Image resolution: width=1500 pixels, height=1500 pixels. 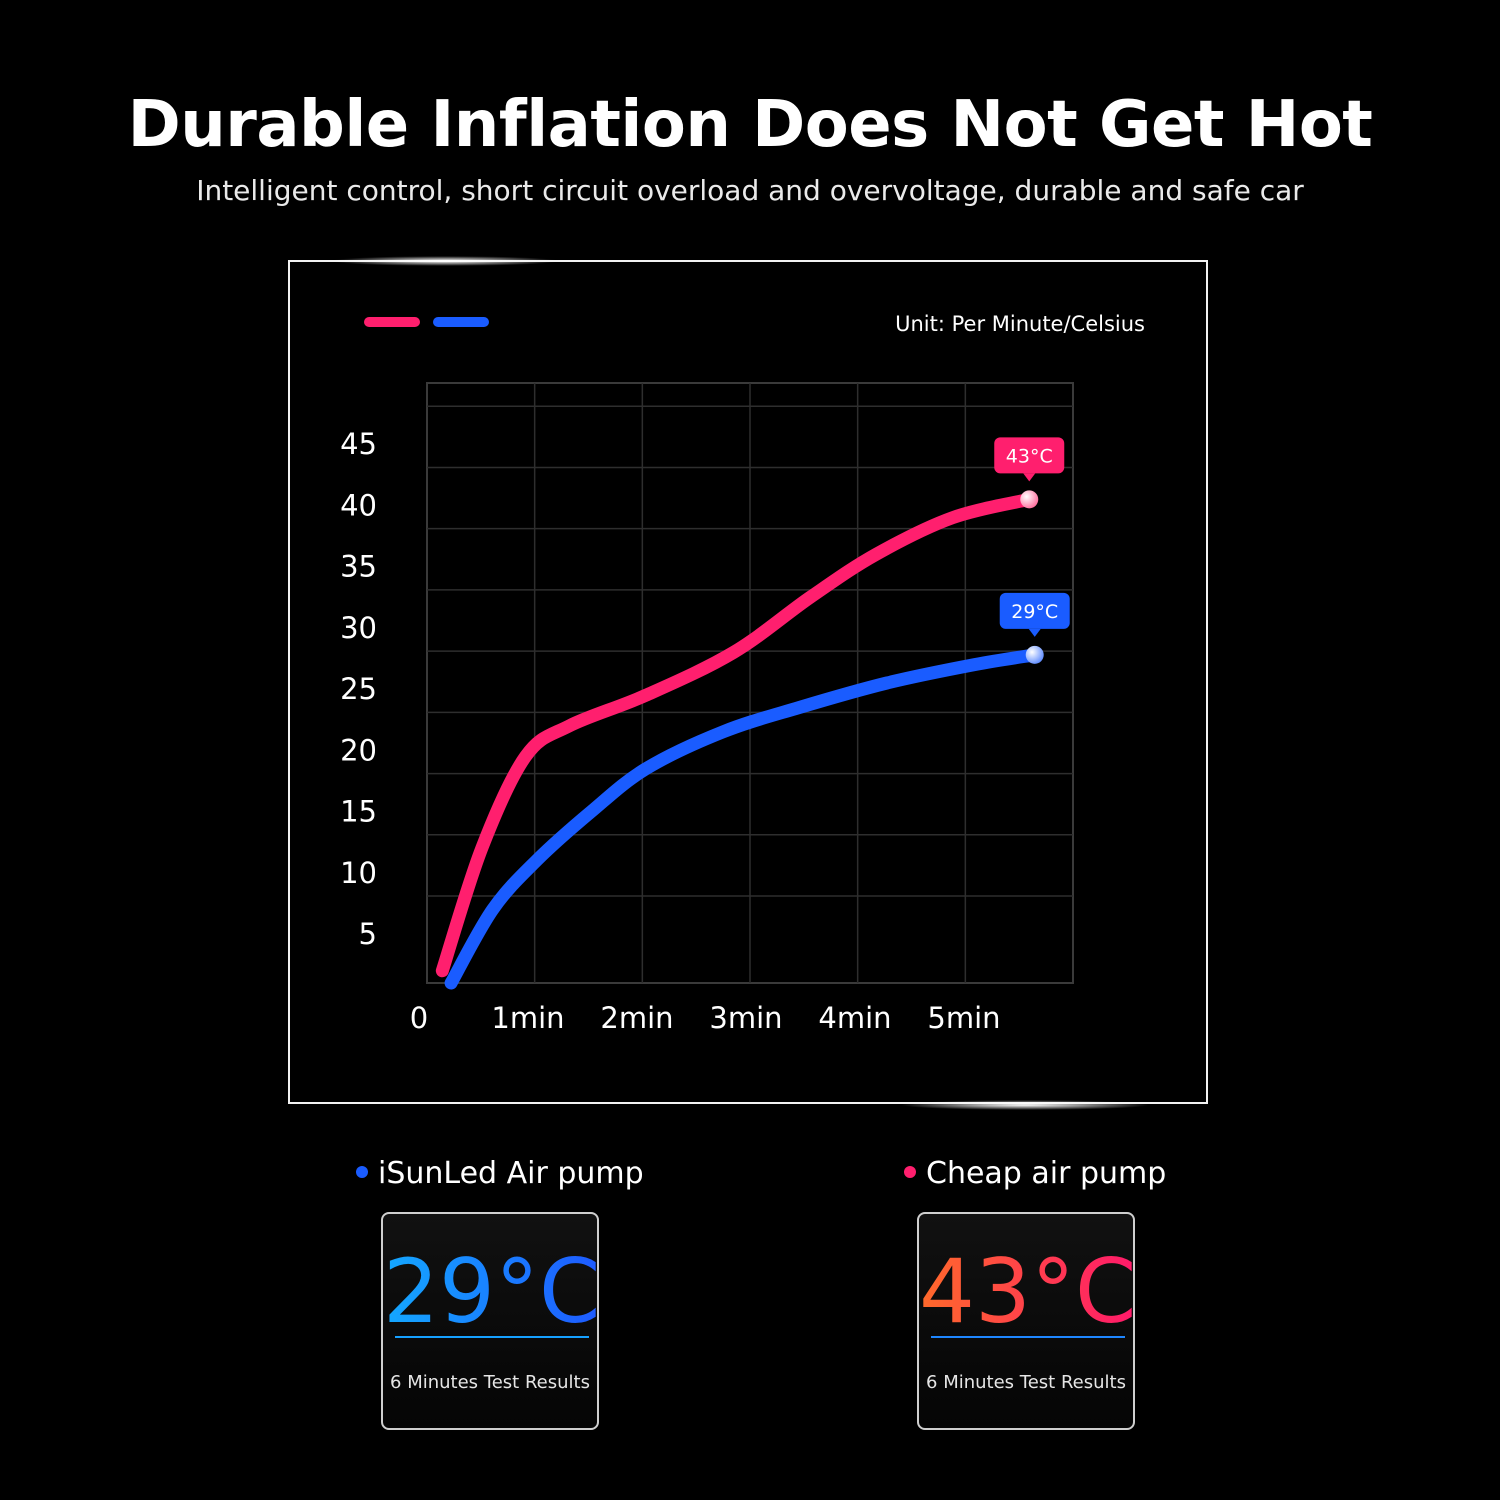 I want to click on frame-glow-top, so click(x=445, y=261).